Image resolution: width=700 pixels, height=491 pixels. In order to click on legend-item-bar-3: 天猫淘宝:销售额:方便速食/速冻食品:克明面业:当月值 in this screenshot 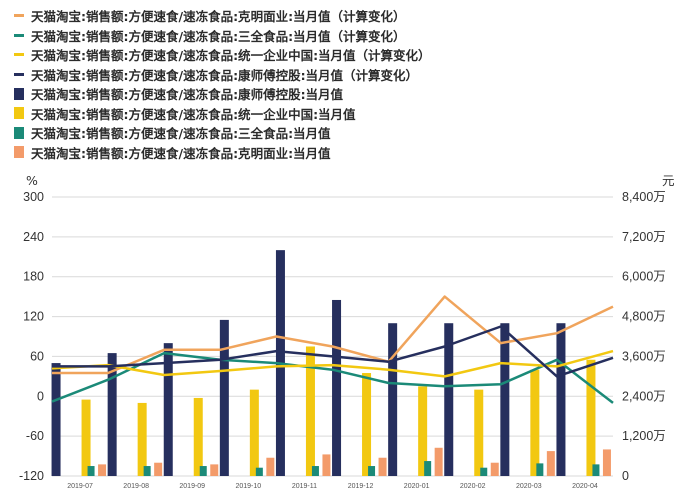, I will do `click(222, 153)`.